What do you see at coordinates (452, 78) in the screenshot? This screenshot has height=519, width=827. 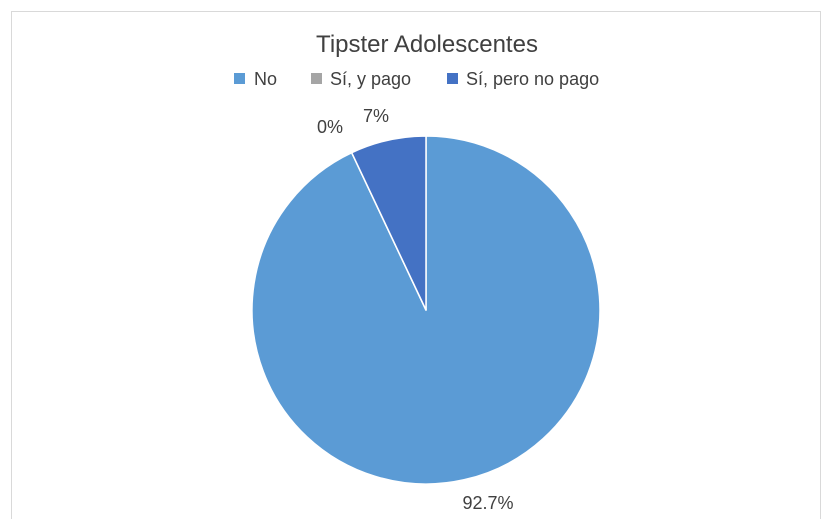 I see `legend-swatch-si-pero-no-pago` at bounding box center [452, 78].